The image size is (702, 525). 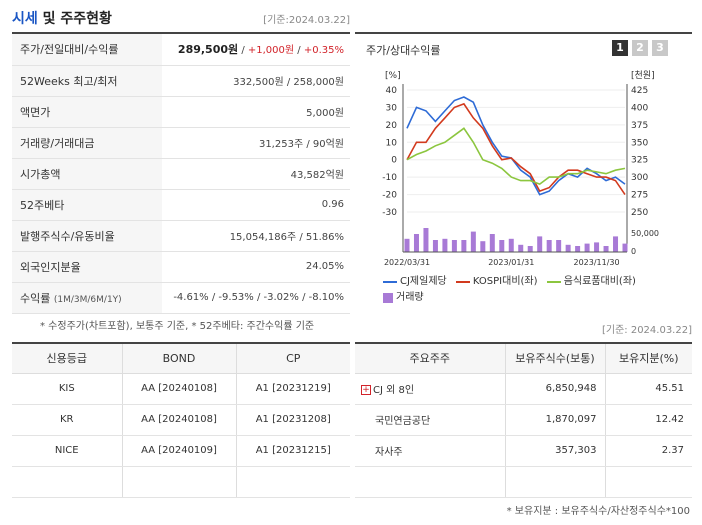 I want to click on cp-cell: A1 [20231219], so click(x=292, y=389).